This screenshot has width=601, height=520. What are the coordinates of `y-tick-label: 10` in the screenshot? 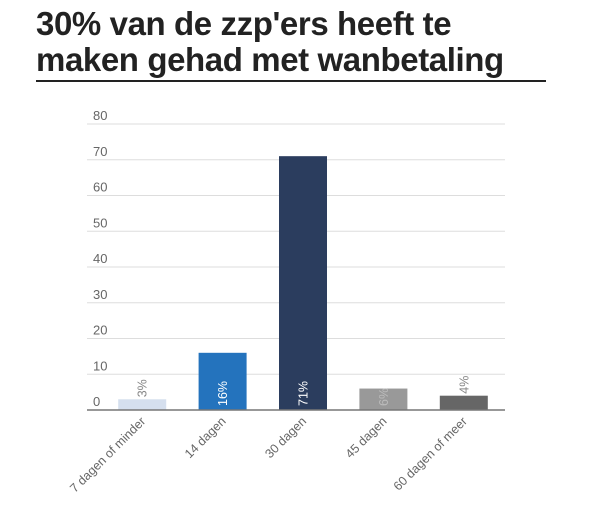 It's located at (100, 365).